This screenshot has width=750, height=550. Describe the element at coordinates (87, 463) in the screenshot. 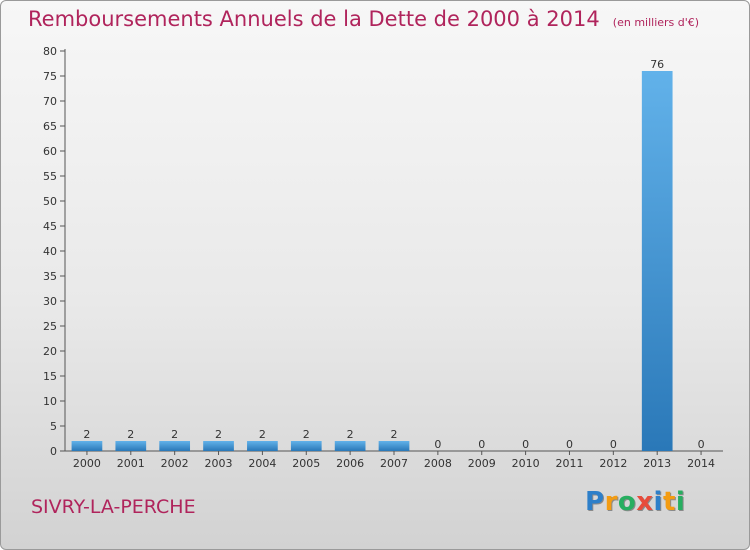

I see `x-tick-label: 2000` at that location.